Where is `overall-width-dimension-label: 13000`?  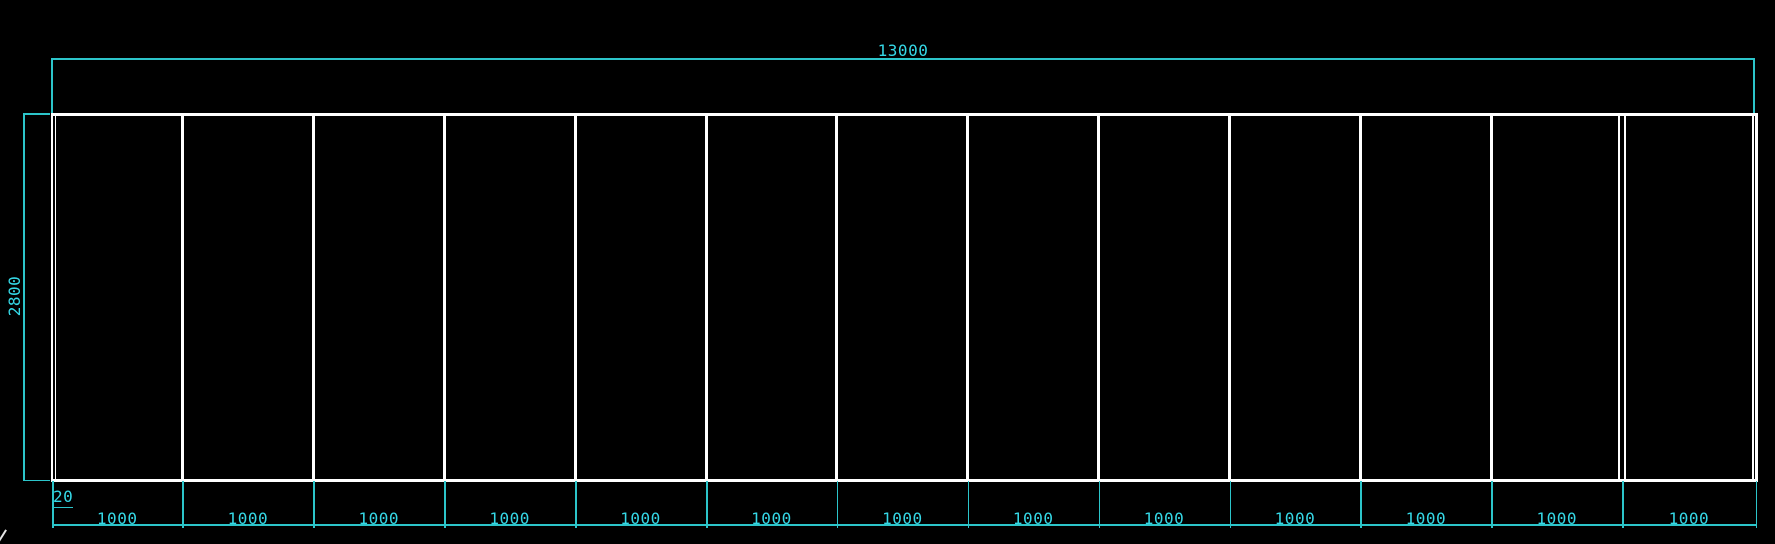
overall-width-dimension-label: 13000 is located at coordinates (903, 50).